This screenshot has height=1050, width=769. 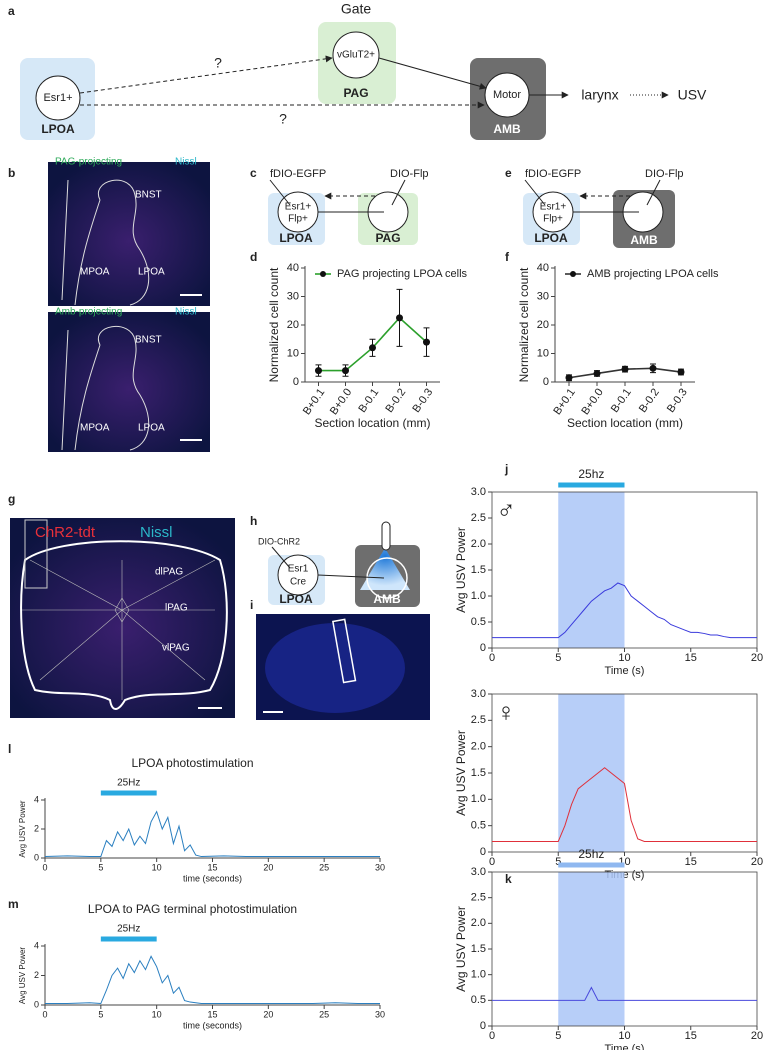 I want to click on chart-title: LPOA photostimulation, so click(x=192, y=763).